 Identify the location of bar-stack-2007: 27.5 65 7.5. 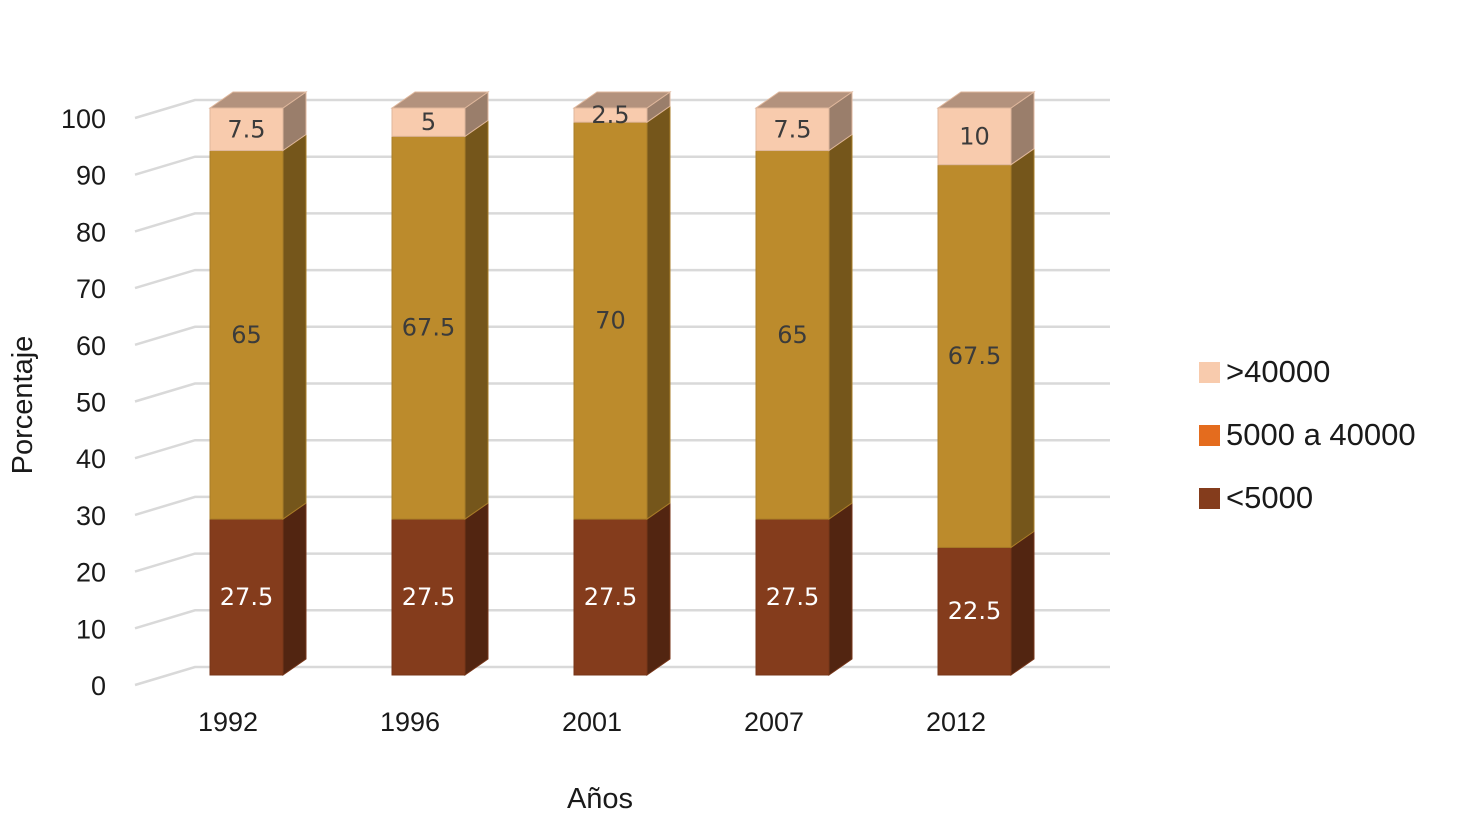
(804, 383).